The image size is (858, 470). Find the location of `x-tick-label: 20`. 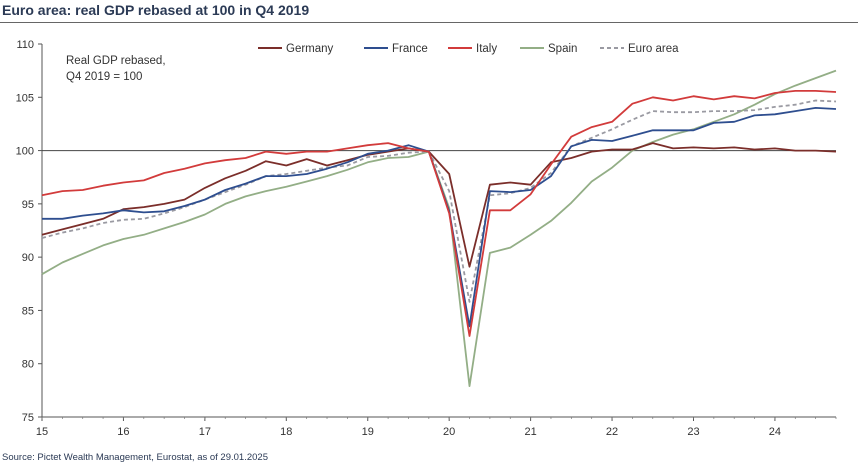

x-tick-label: 20 is located at coordinates (449, 432).